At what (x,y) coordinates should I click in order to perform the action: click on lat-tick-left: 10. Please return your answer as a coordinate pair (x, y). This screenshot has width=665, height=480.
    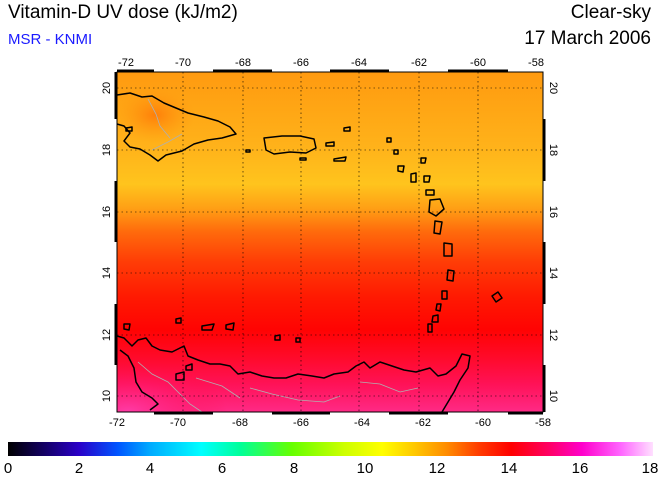
    Looking at the image, I should click on (107, 396).